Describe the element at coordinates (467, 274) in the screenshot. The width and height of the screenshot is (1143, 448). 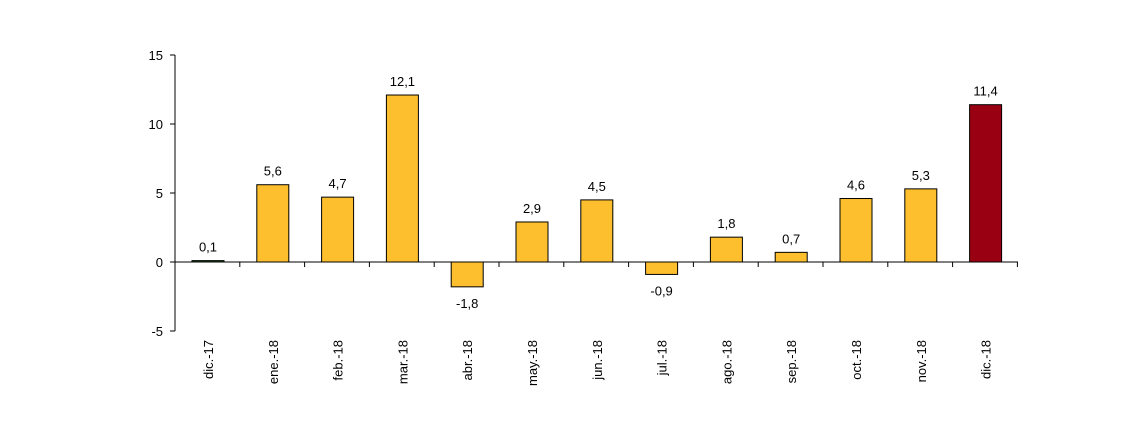
I see `bar-abr.-18` at that location.